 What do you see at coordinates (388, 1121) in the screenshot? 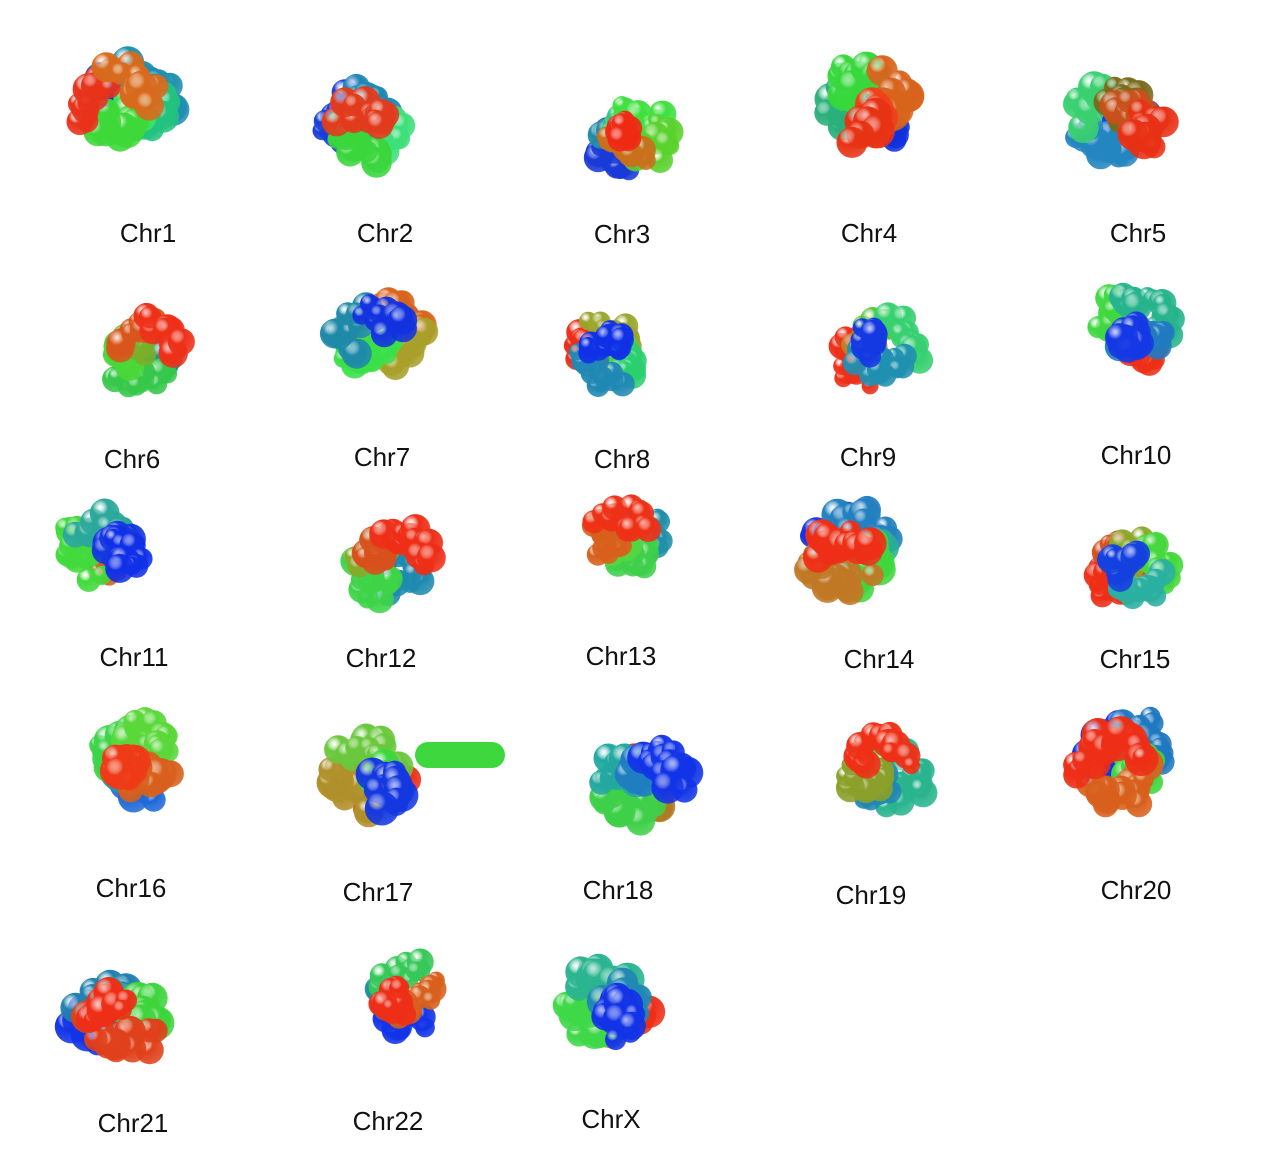
I see `chromosome-label: Chr22` at bounding box center [388, 1121].